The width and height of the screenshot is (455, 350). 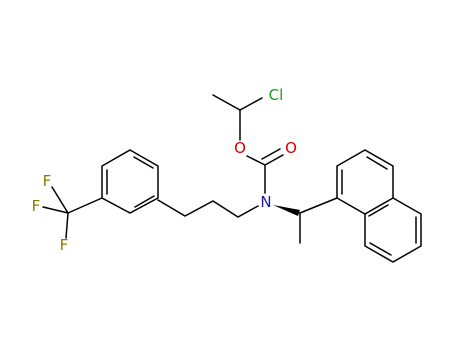 I want to click on wedge-bond, so click(x=286, y=210).